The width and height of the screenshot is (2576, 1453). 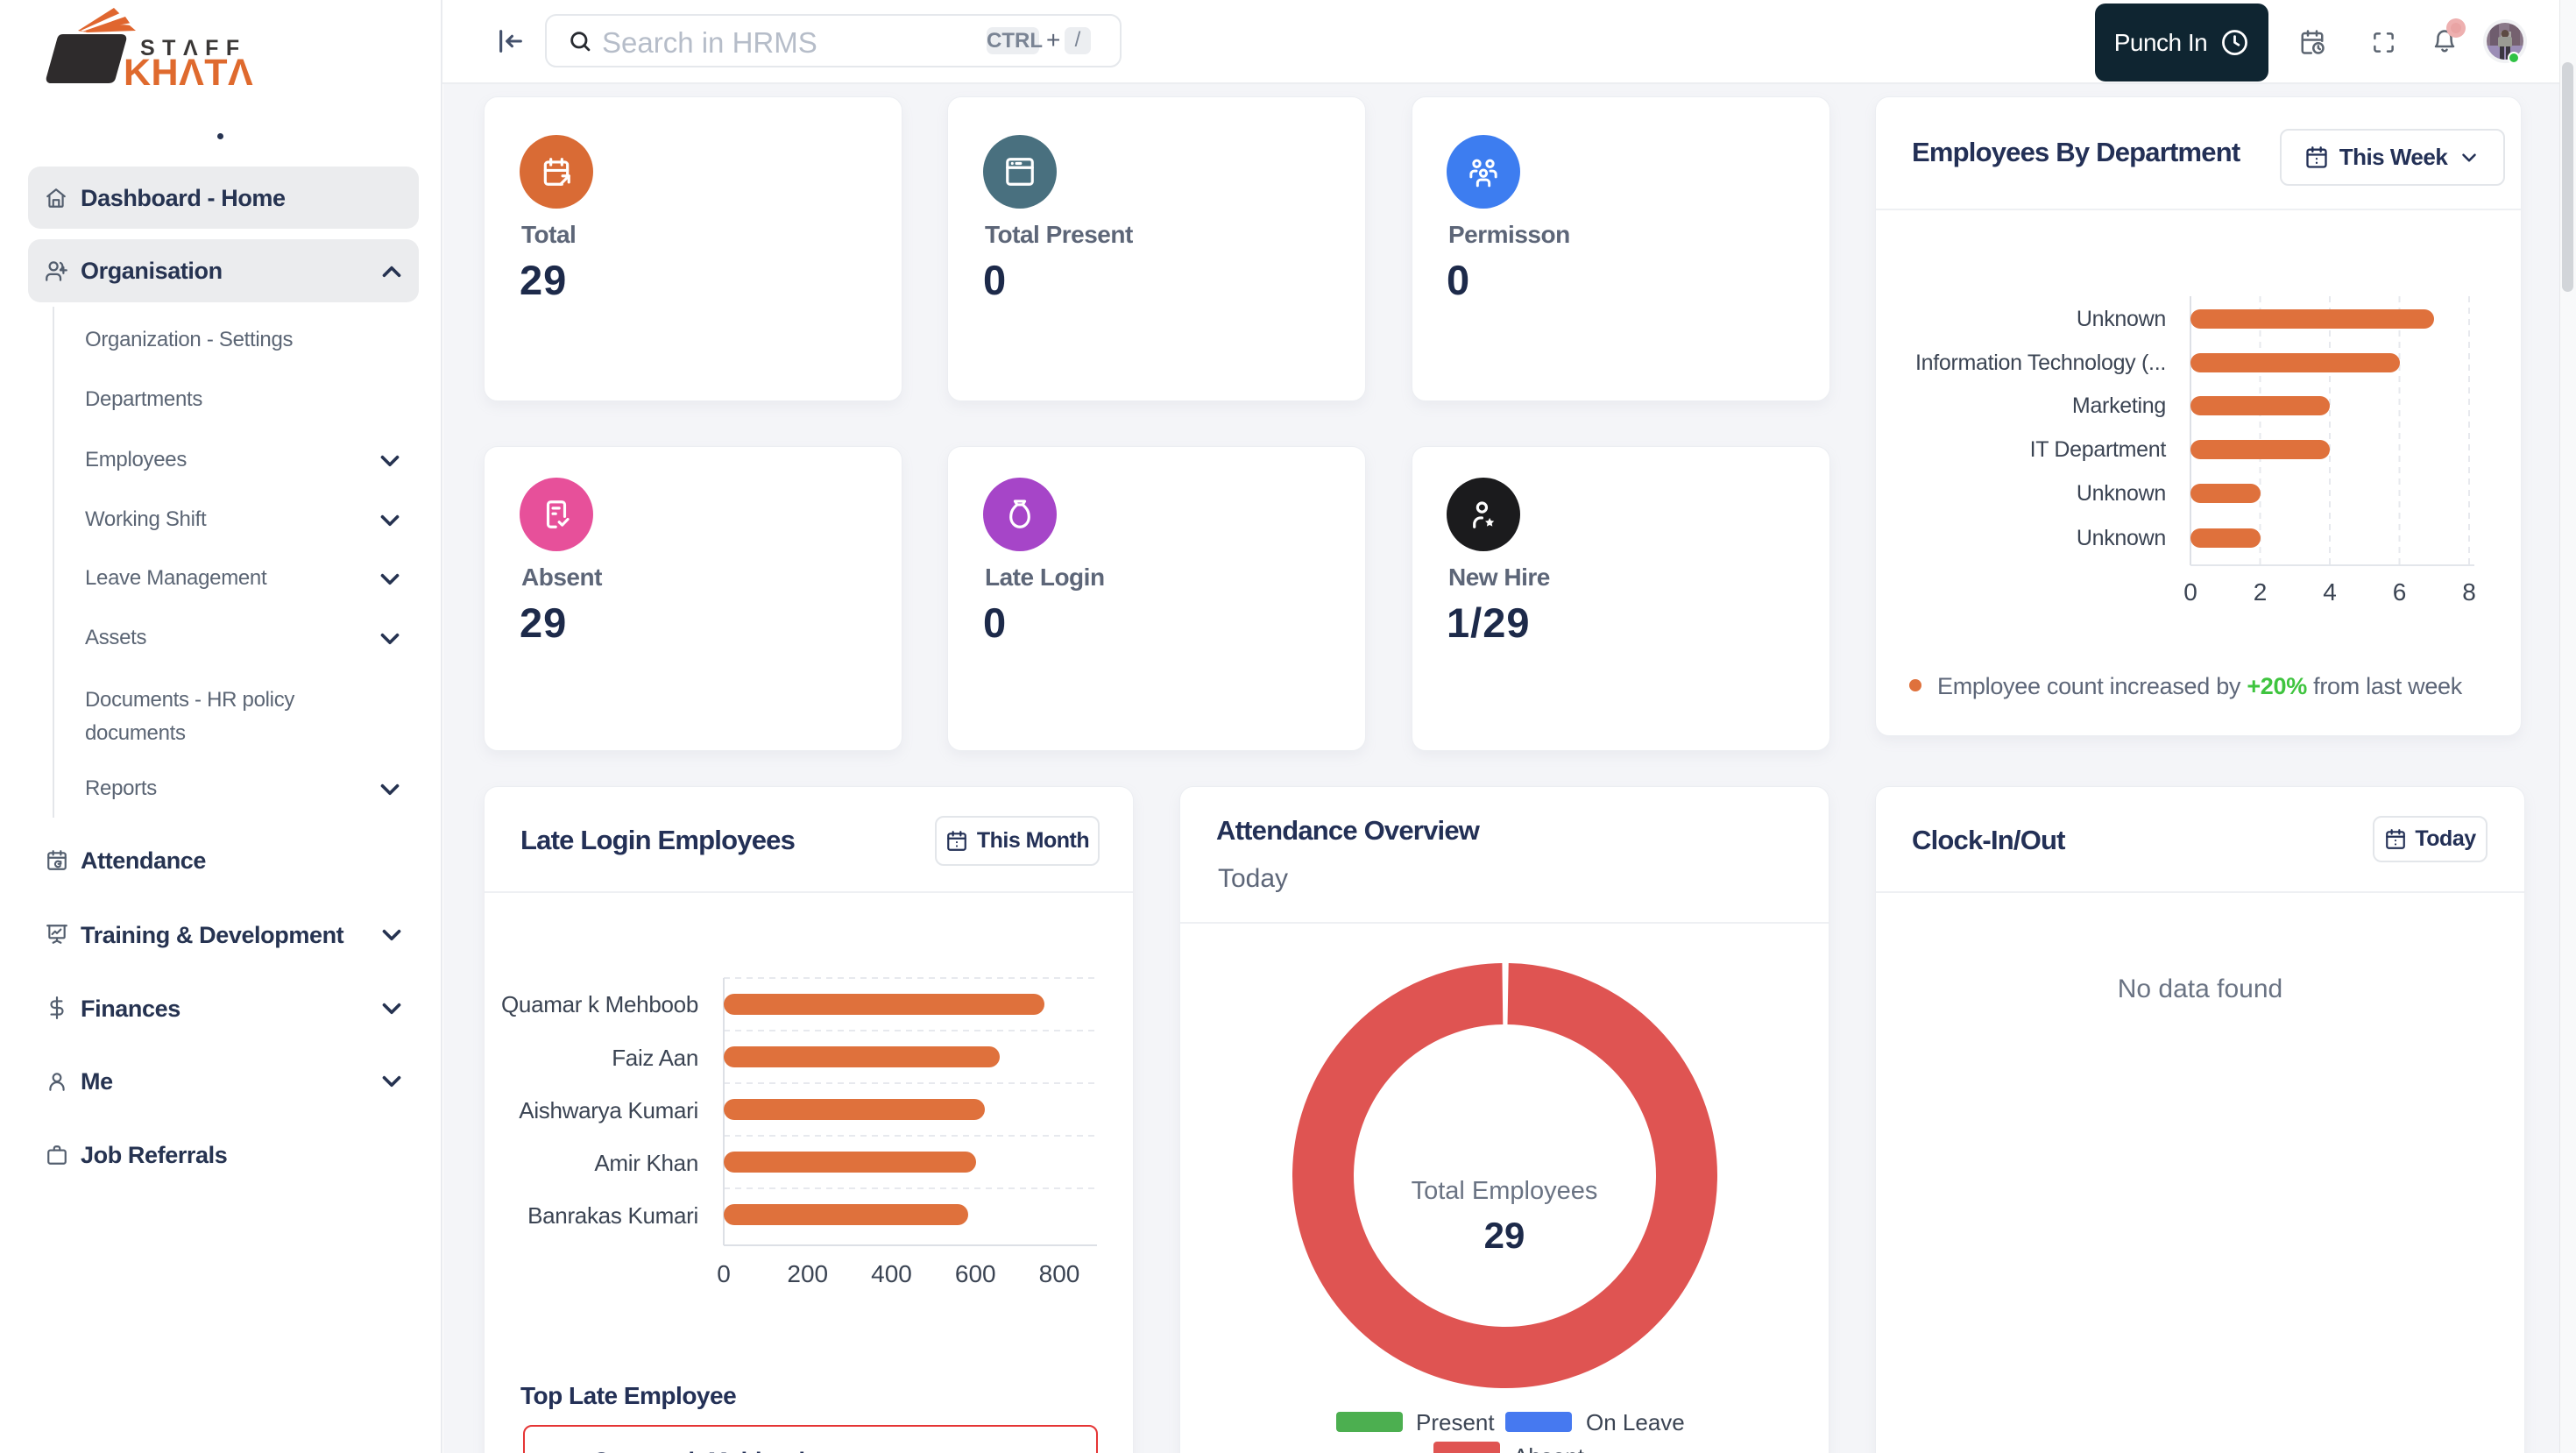 What do you see at coordinates (2119, 405) in the screenshot?
I see `svg-text: Marketing` at bounding box center [2119, 405].